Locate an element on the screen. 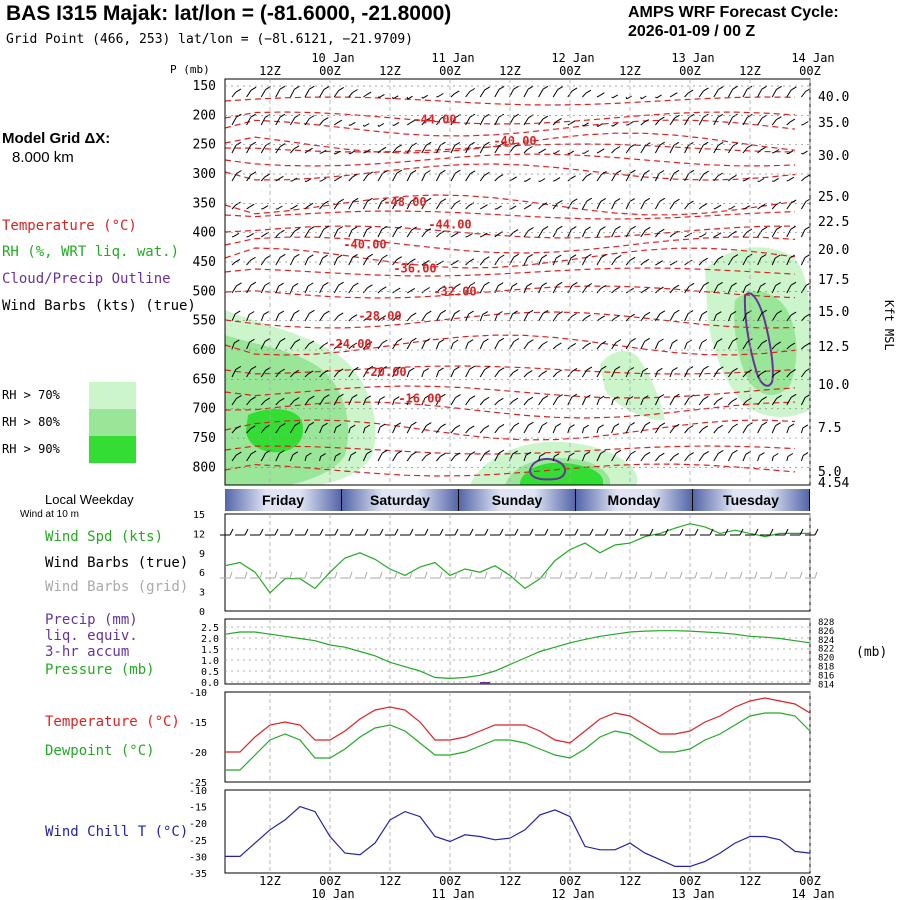 The width and height of the screenshot is (900, 900). chill-tick-label: -35 is located at coordinates (198, 874).